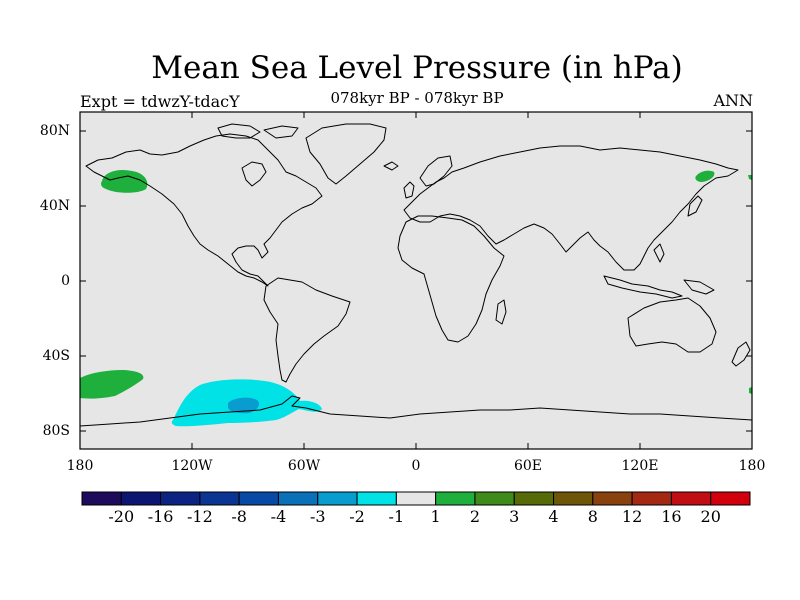 The height and width of the screenshot is (600, 800). What do you see at coordinates (396, 516) in the screenshot?
I see `colorbar-label: -1` at bounding box center [396, 516].